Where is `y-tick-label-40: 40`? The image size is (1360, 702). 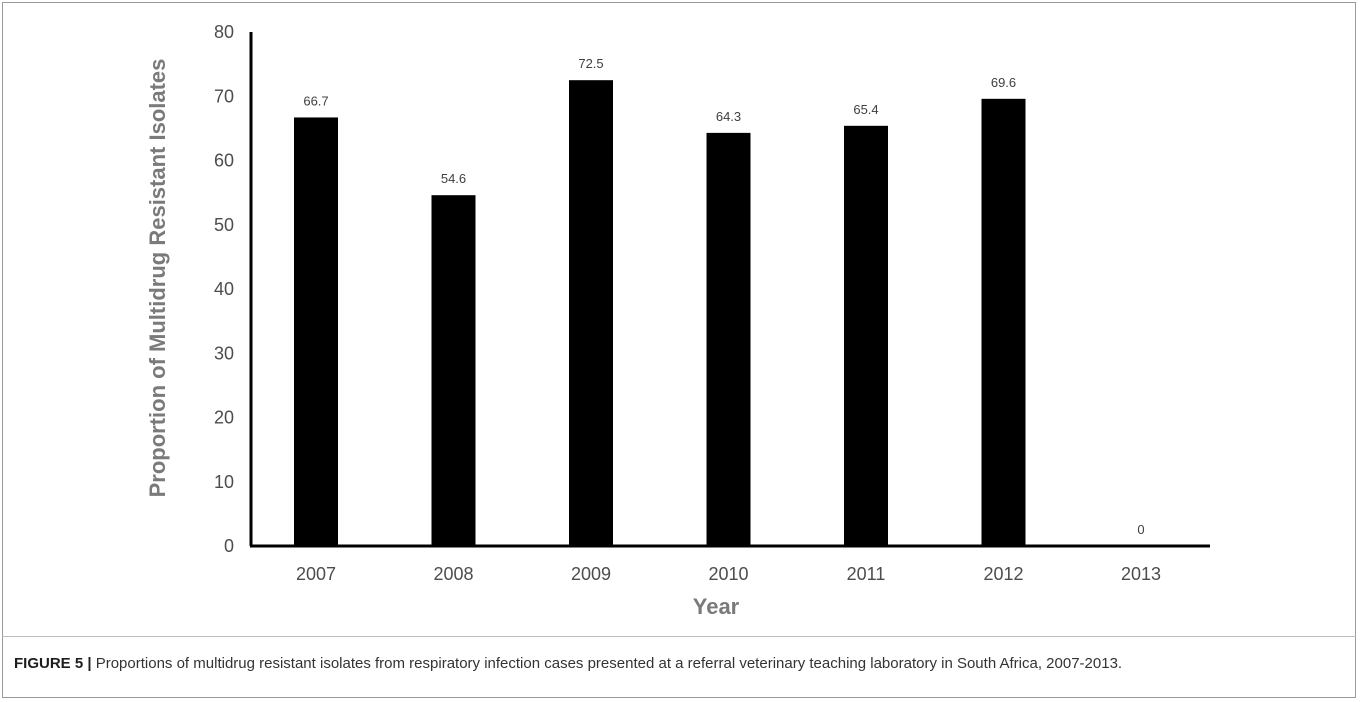 y-tick-label-40: 40 is located at coordinates (224, 289).